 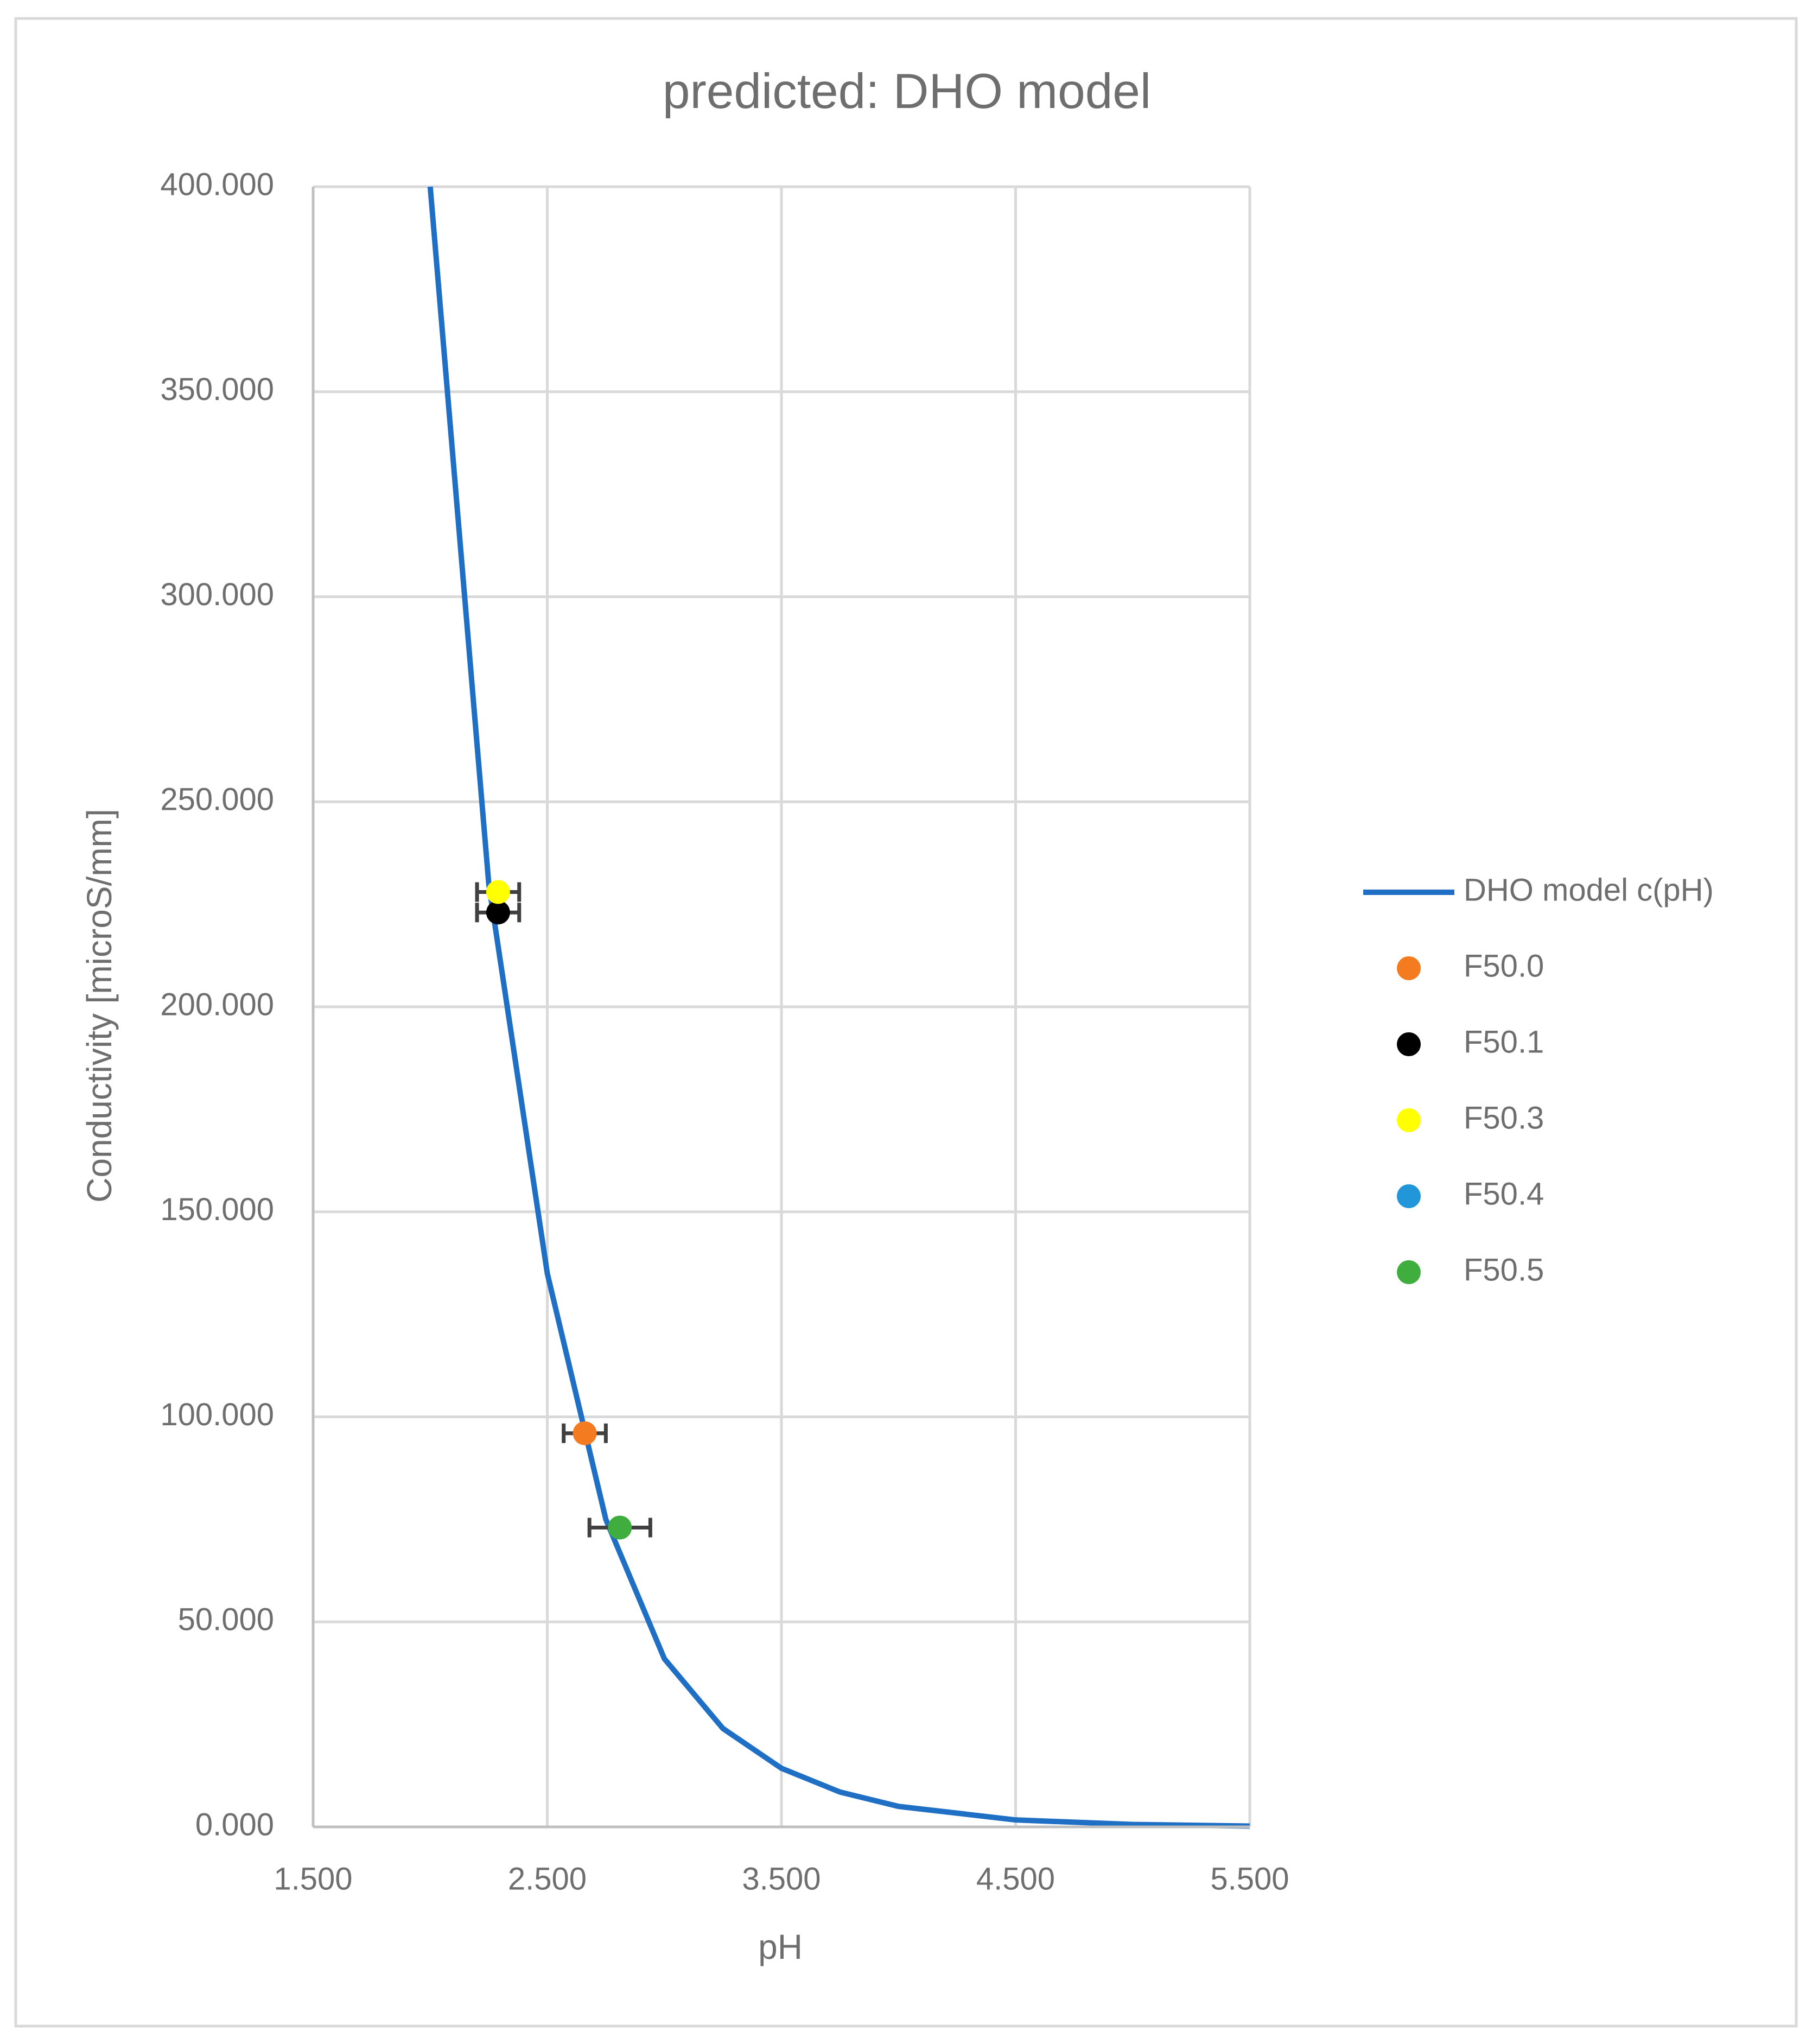 What do you see at coordinates (1504, 965) in the screenshot?
I see `legend-label: F50.0` at bounding box center [1504, 965].